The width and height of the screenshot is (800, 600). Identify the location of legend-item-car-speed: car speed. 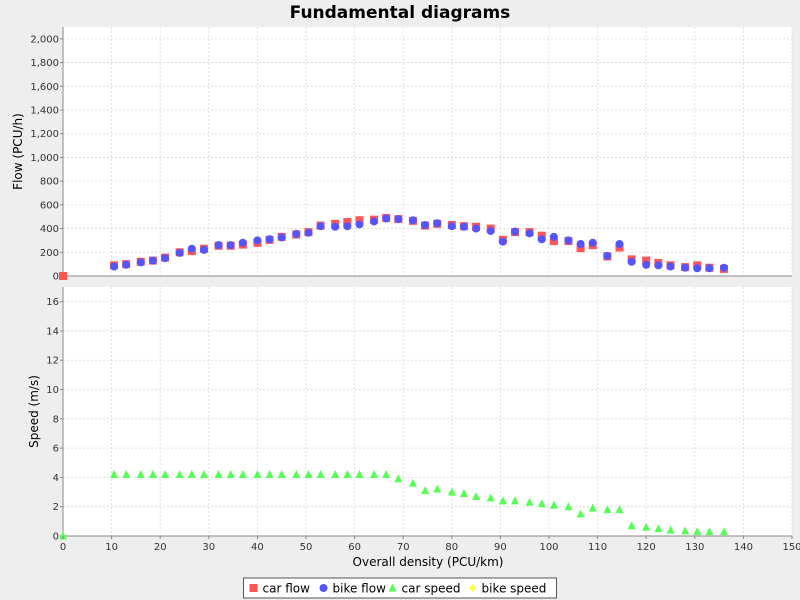
(424, 589).